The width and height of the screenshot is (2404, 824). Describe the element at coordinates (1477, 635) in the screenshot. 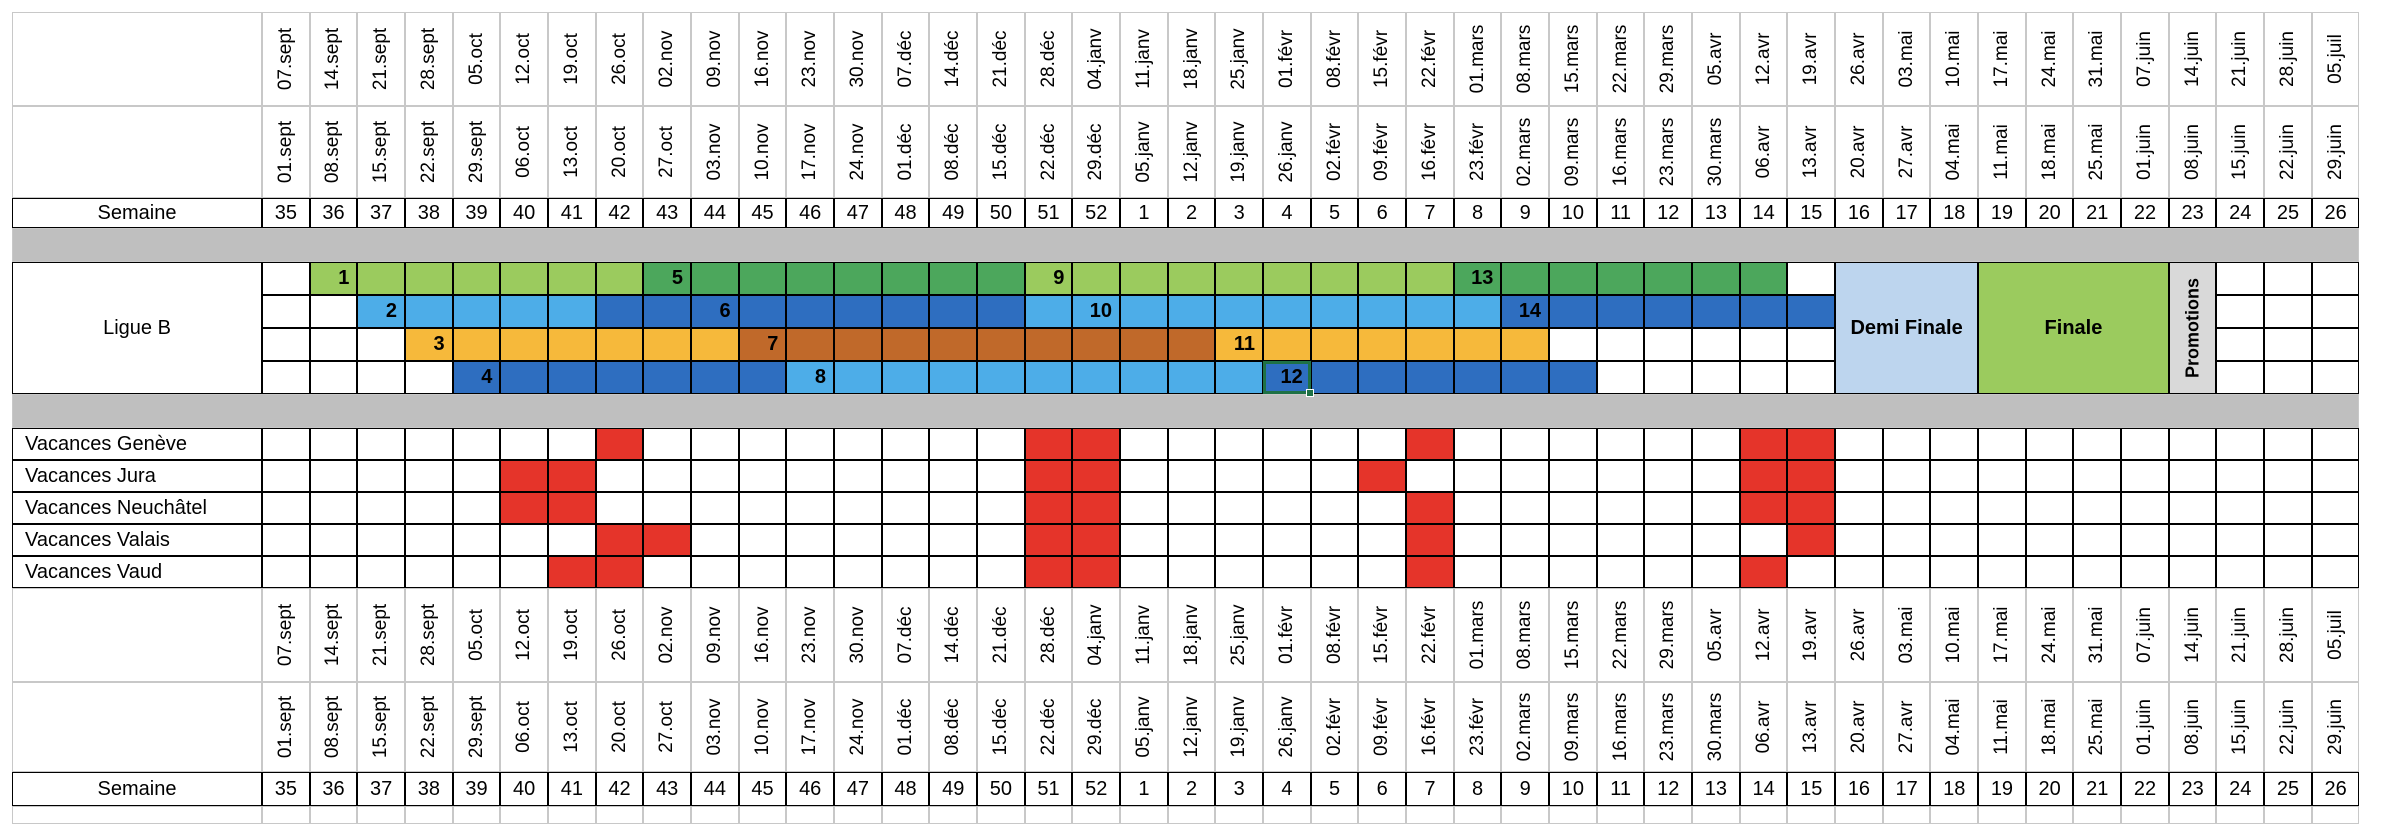

I see `week-end-date-cell: 01.mars` at that location.